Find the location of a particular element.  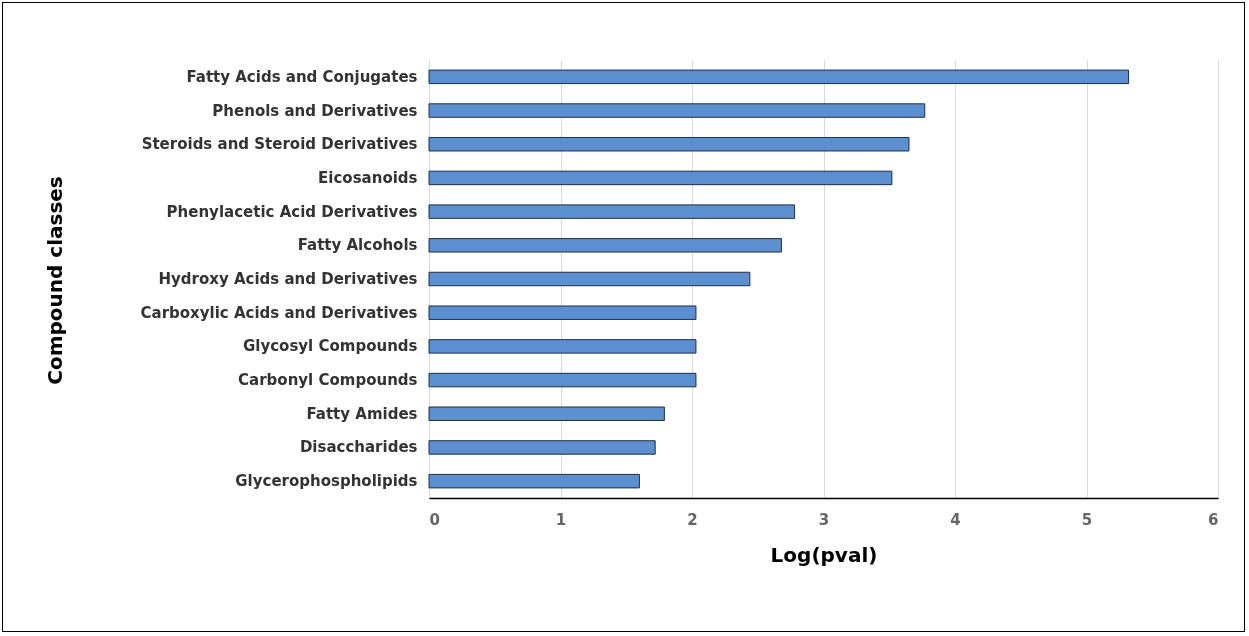

y-tick-label: Fatty Alcohols is located at coordinates (357, 245).